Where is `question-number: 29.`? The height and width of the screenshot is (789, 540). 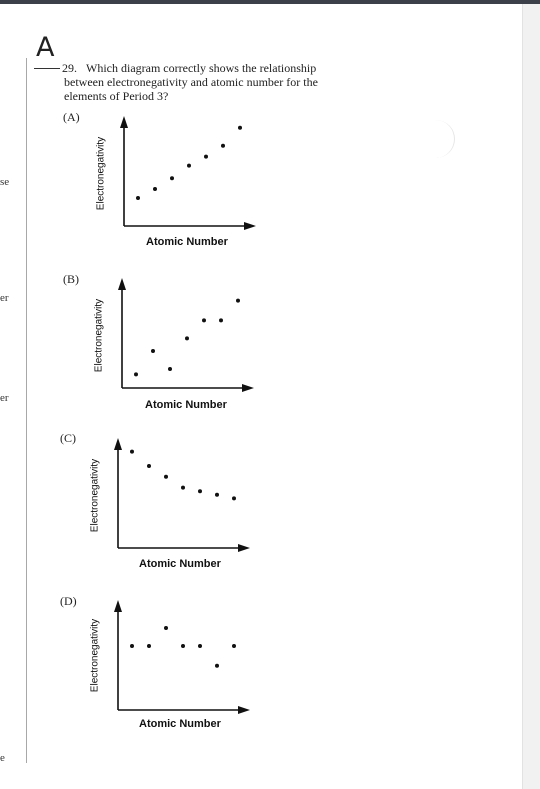
question-number: 29. is located at coordinates (69, 68).